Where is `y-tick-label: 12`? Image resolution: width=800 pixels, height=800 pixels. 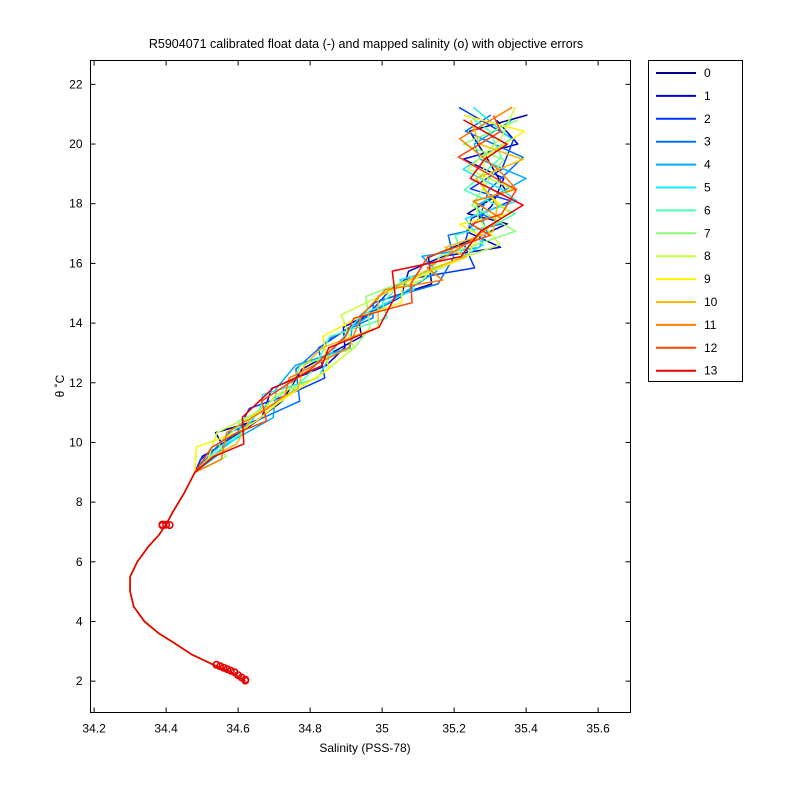
y-tick-label: 12 is located at coordinates (76, 383).